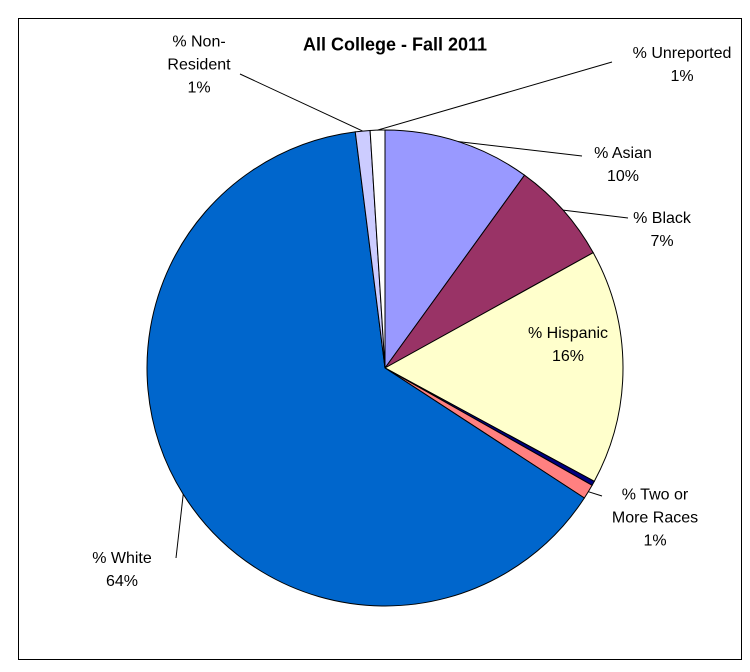 This screenshot has width=750, height=672. I want to click on slice-name: % Unreported, so click(682, 53).